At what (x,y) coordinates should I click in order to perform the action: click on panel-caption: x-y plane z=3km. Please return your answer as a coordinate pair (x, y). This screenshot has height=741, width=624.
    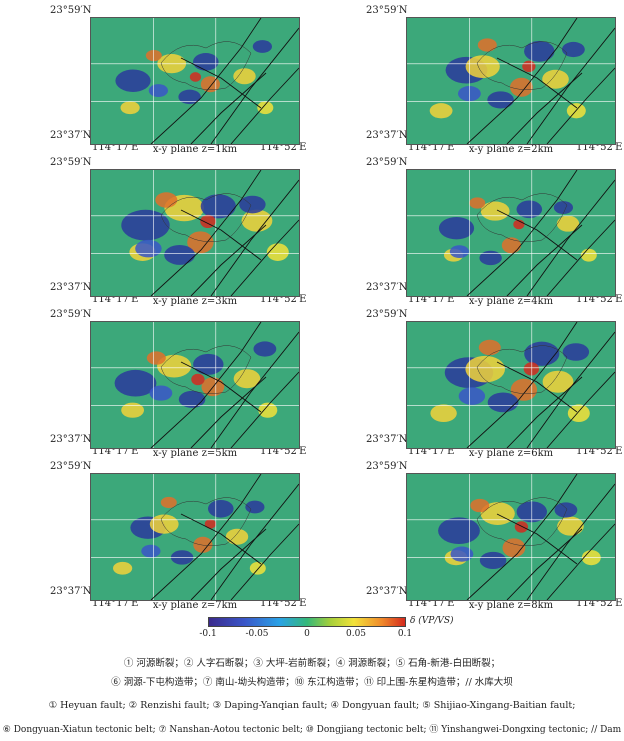
    Looking at the image, I should click on (195, 301).